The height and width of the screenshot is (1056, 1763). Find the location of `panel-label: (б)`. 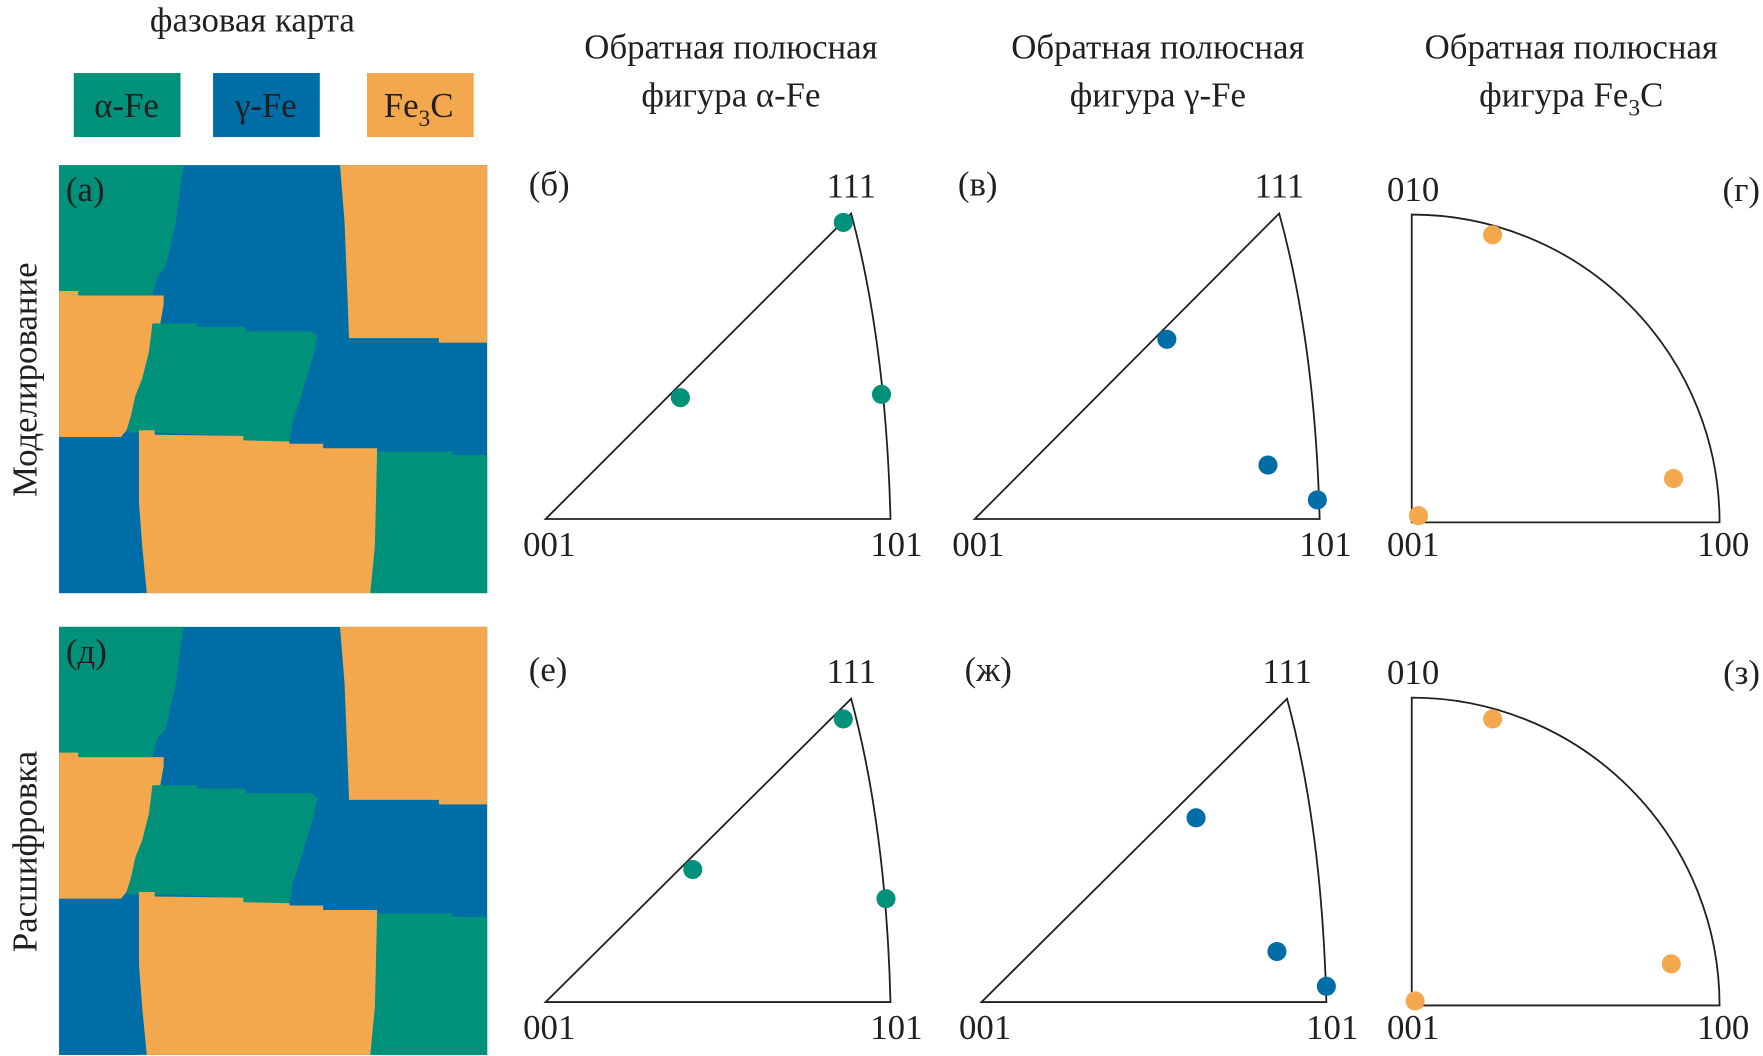

panel-label: (б) is located at coordinates (549, 183).